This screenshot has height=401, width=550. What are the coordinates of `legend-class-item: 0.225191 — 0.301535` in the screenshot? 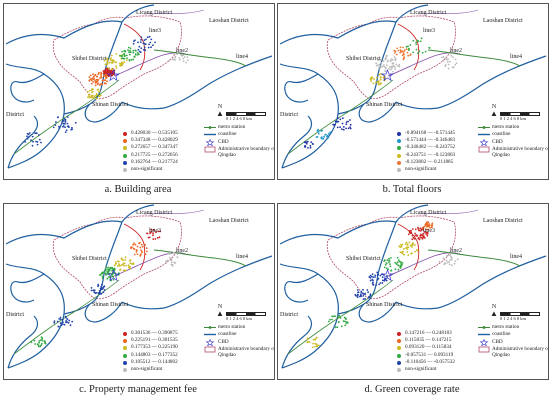 It's located at (150, 340).